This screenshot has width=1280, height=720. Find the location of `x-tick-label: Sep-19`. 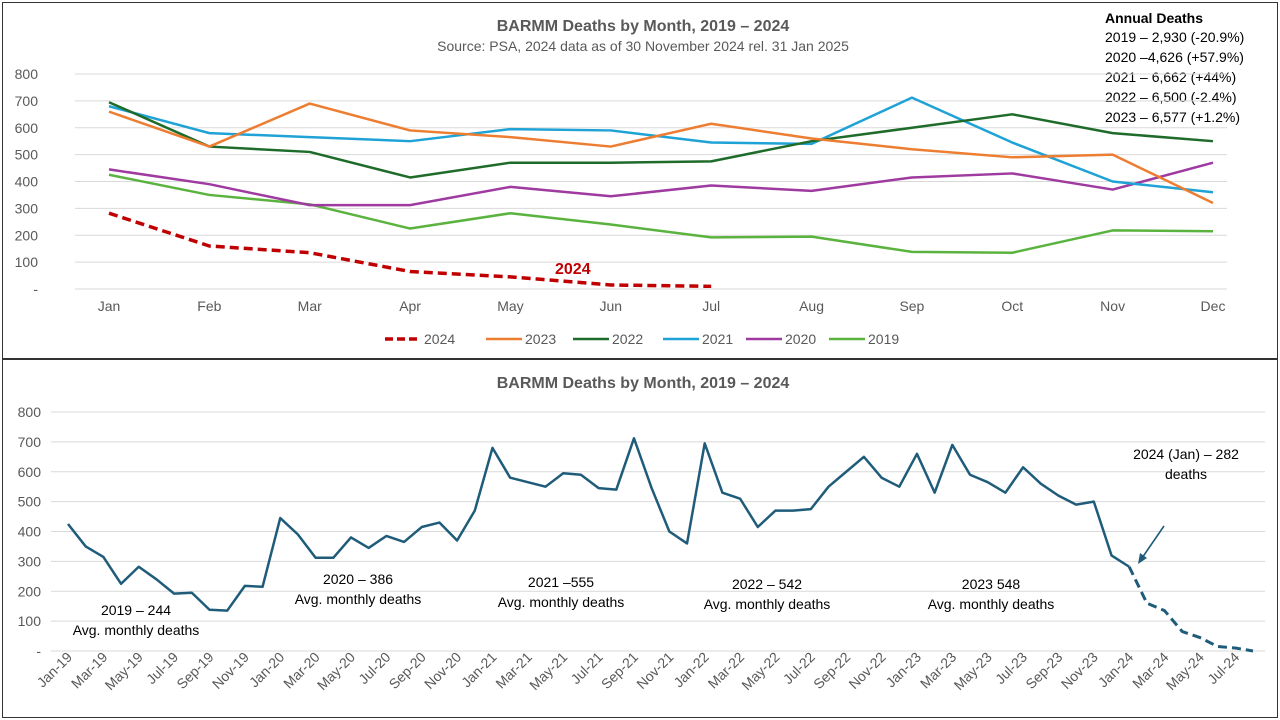

x-tick-label: Sep-19 is located at coordinates (194, 670).